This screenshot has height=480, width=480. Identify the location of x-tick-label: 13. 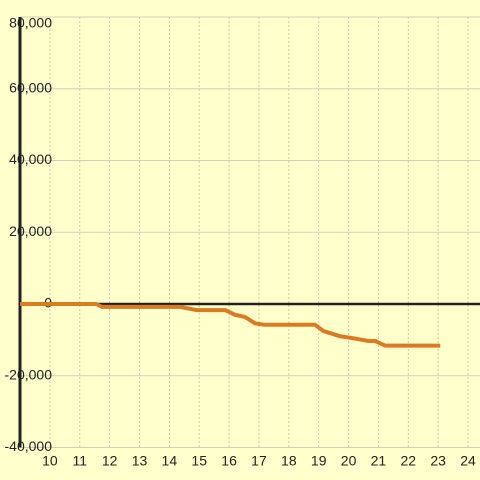
(140, 461).